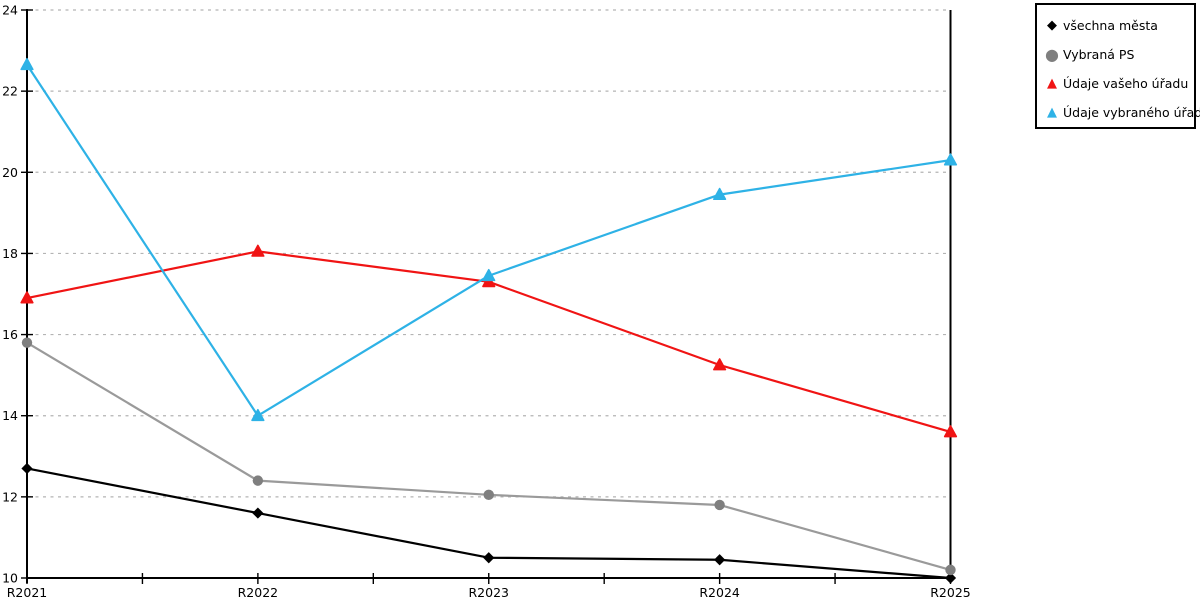  What do you see at coordinates (10, 253) in the screenshot?
I see `y-axis-tick-label: 18` at bounding box center [10, 253].